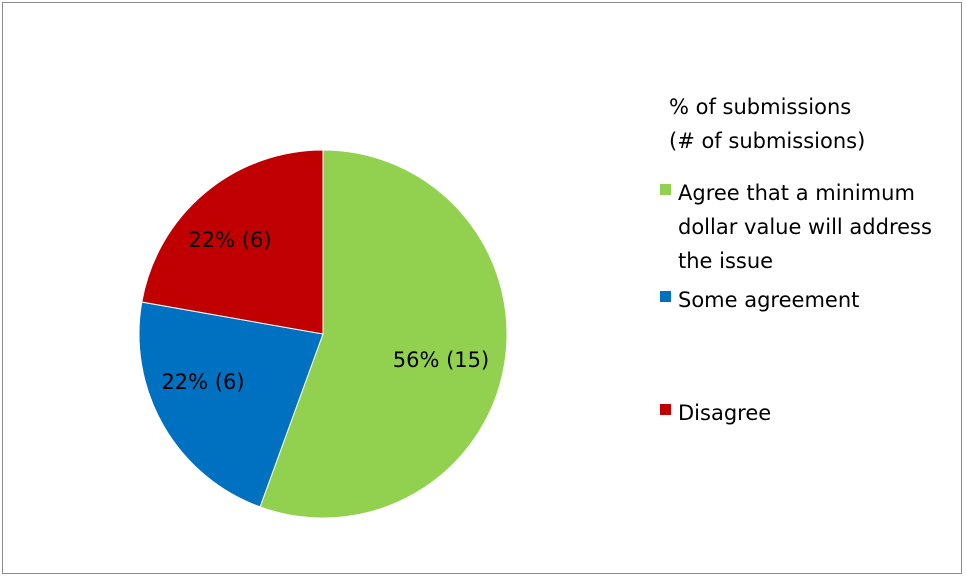  Describe the element at coordinates (665, 189) in the screenshot. I see `legend-swatch-agree` at that location.